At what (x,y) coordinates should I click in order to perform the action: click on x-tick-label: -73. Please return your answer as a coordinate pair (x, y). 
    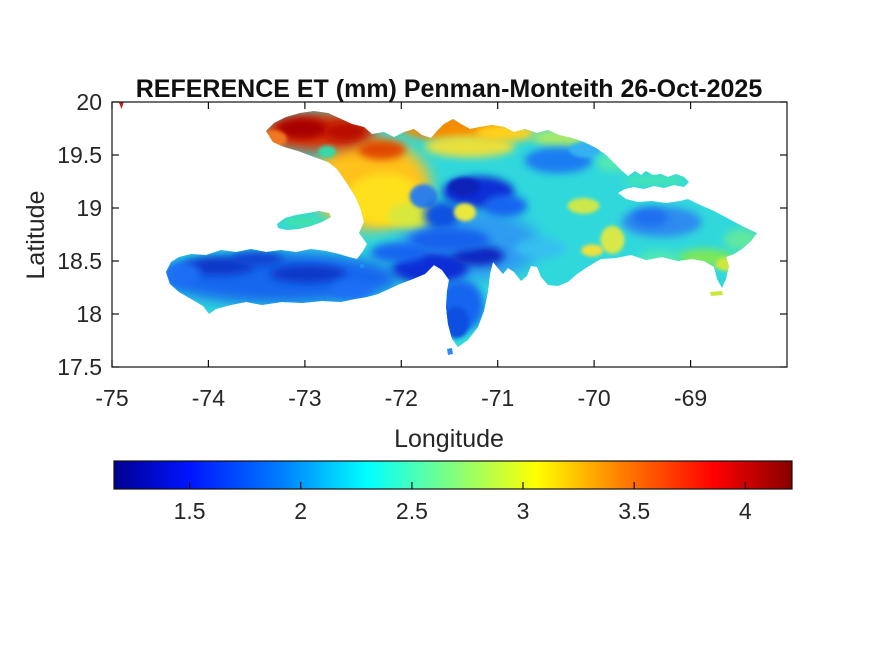
    Looking at the image, I should click on (304, 398).